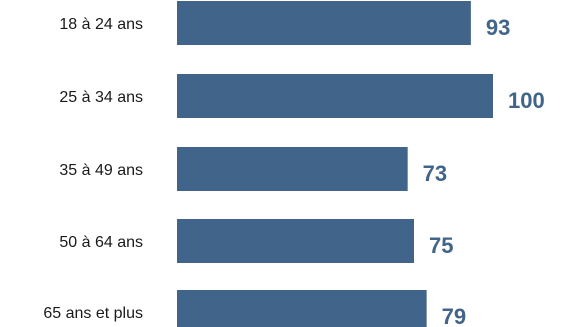 The height and width of the screenshot is (327, 561). What do you see at coordinates (101, 170) in the screenshot?
I see `category-label-35-49-ans: 35 à 49 ans` at bounding box center [101, 170].